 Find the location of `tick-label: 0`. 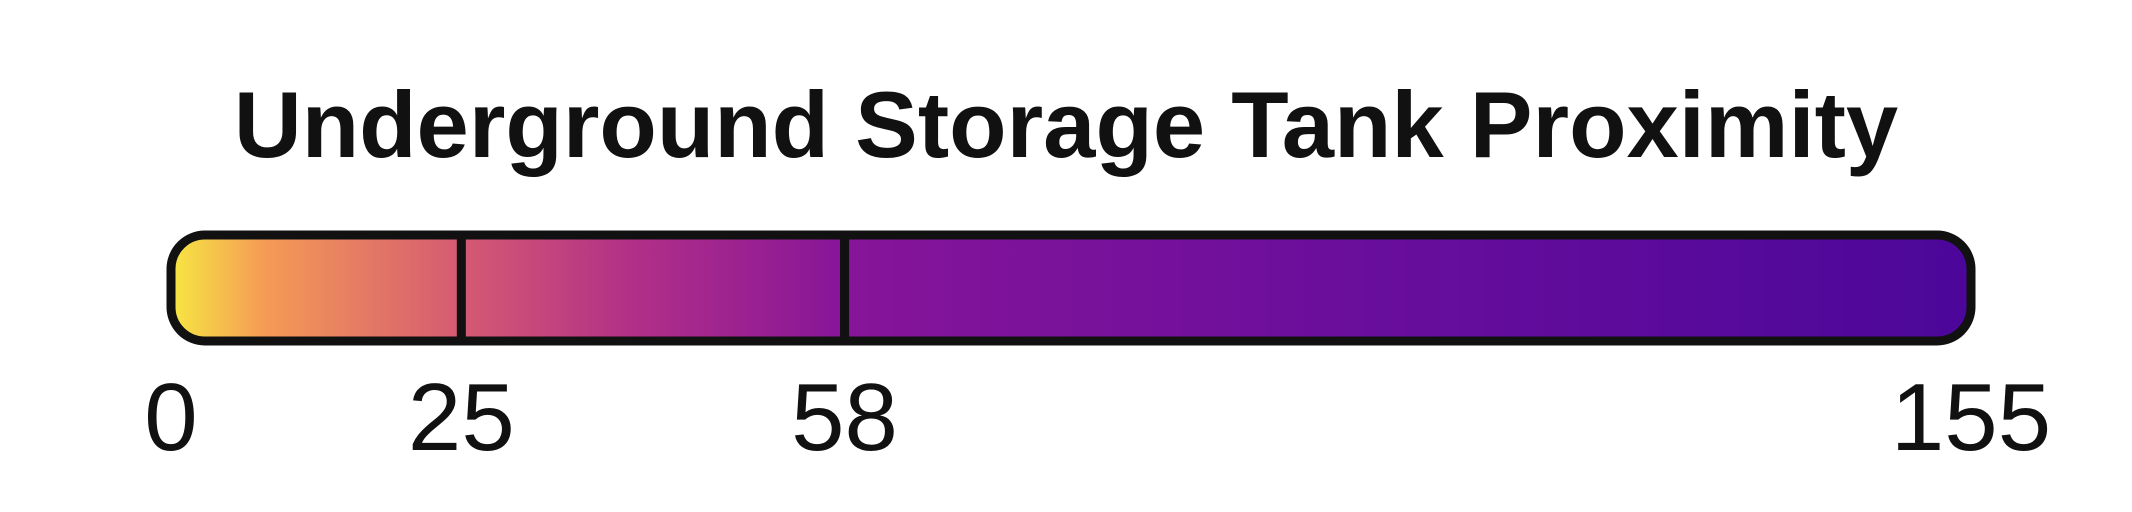

tick-label: 0 is located at coordinates (170, 417).